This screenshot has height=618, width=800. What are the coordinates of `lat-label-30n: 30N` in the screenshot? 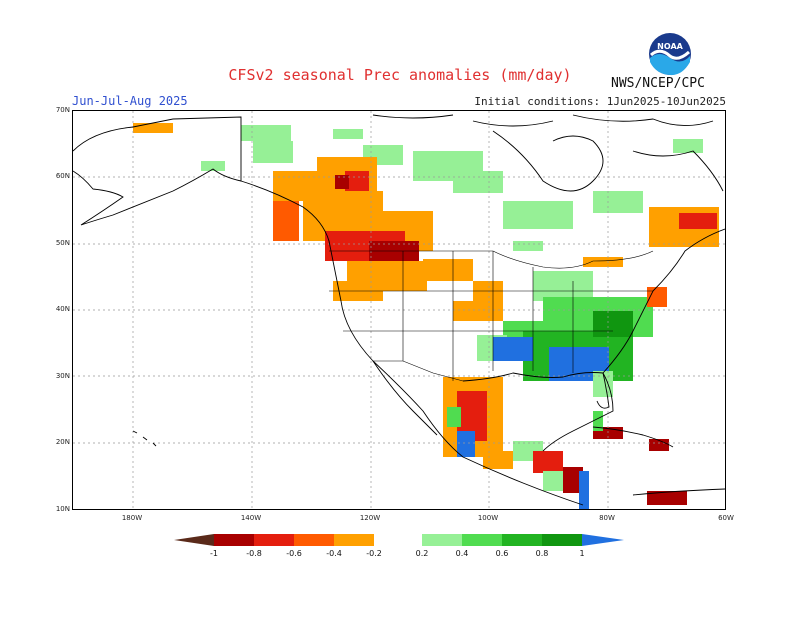 It's located at (62, 376).